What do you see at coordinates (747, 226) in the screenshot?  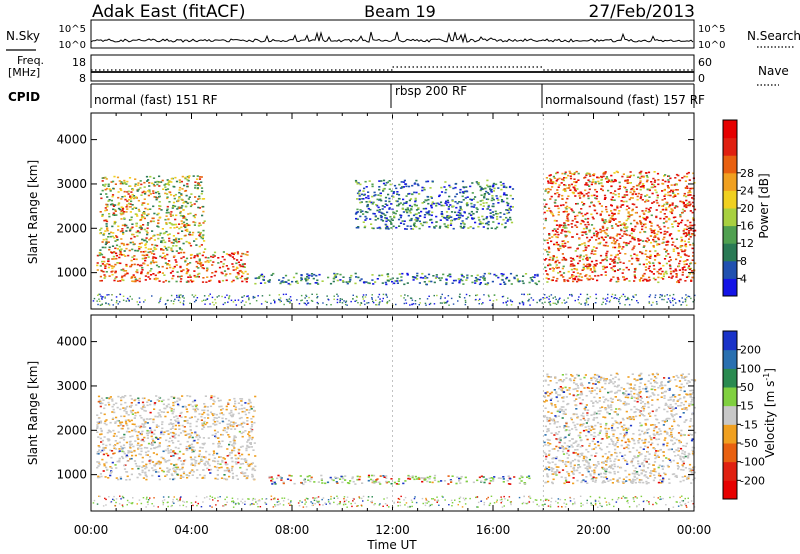 I see `colorbar-tick-label: 16` at bounding box center [747, 226].